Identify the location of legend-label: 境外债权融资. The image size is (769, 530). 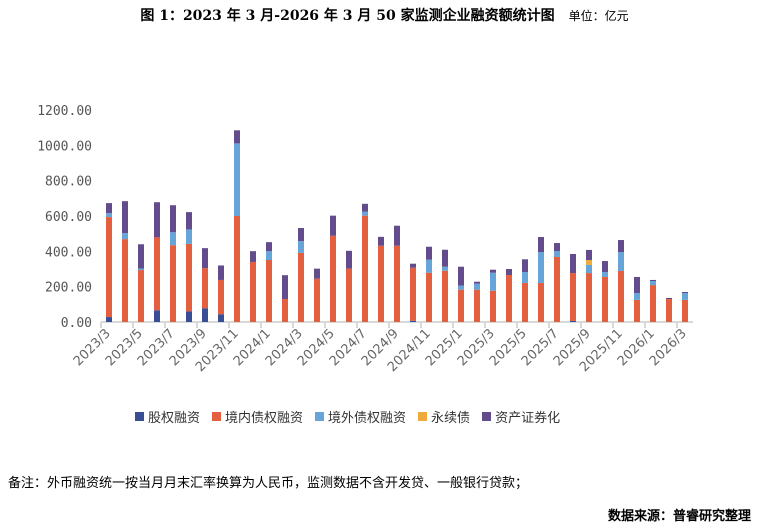
(367, 418).